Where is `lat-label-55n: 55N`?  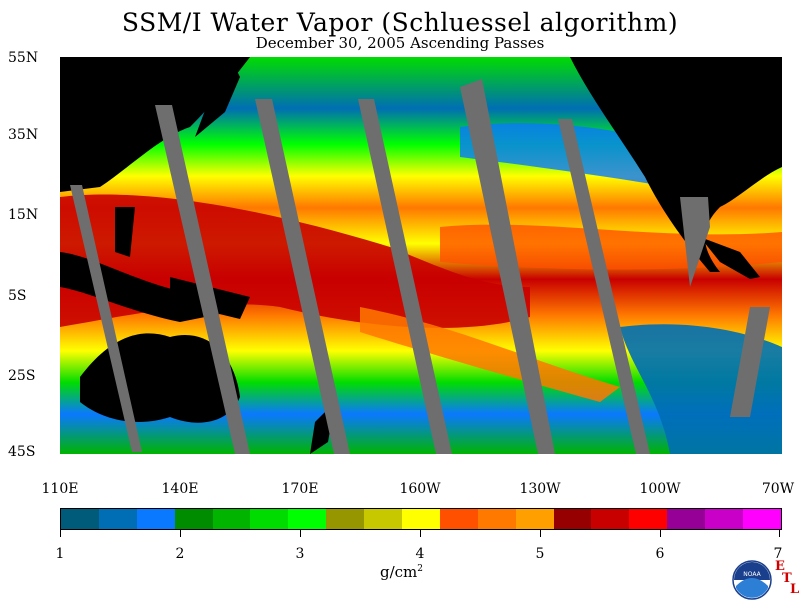
lat-label-55n: 55N is located at coordinates (23, 58).